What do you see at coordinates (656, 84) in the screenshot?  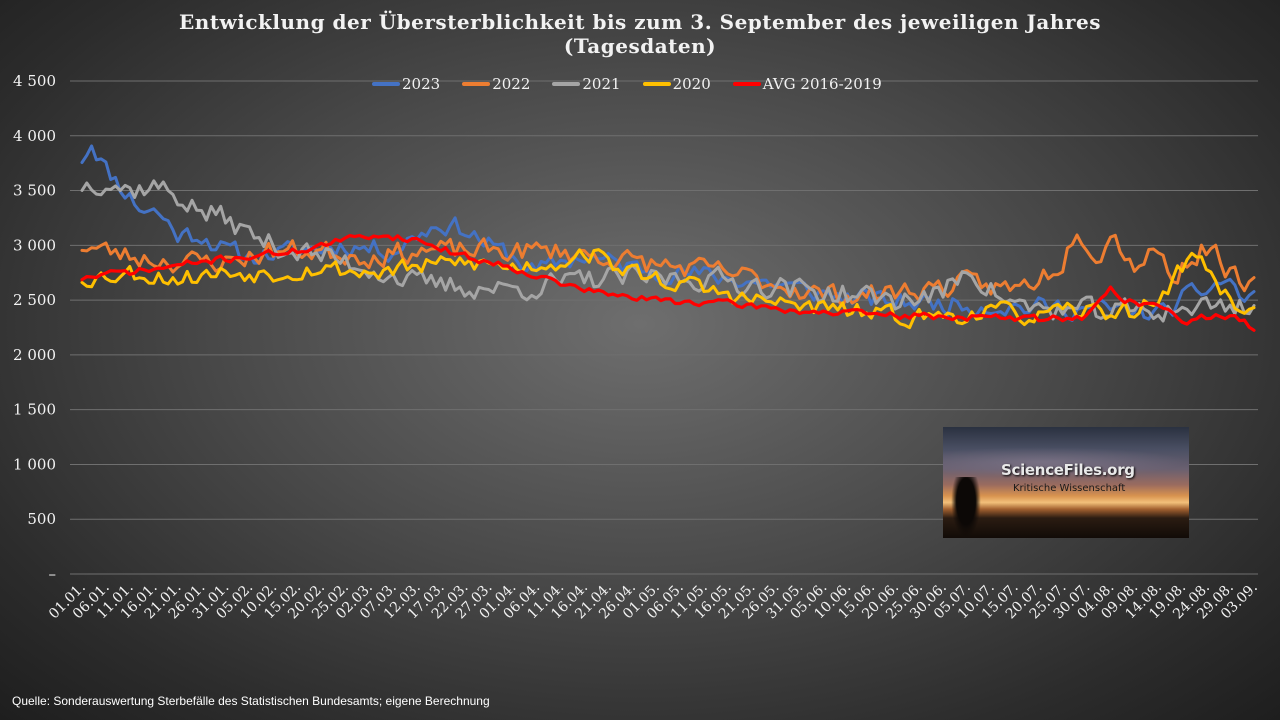 I see `legend-swatch-2020` at bounding box center [656, 84].